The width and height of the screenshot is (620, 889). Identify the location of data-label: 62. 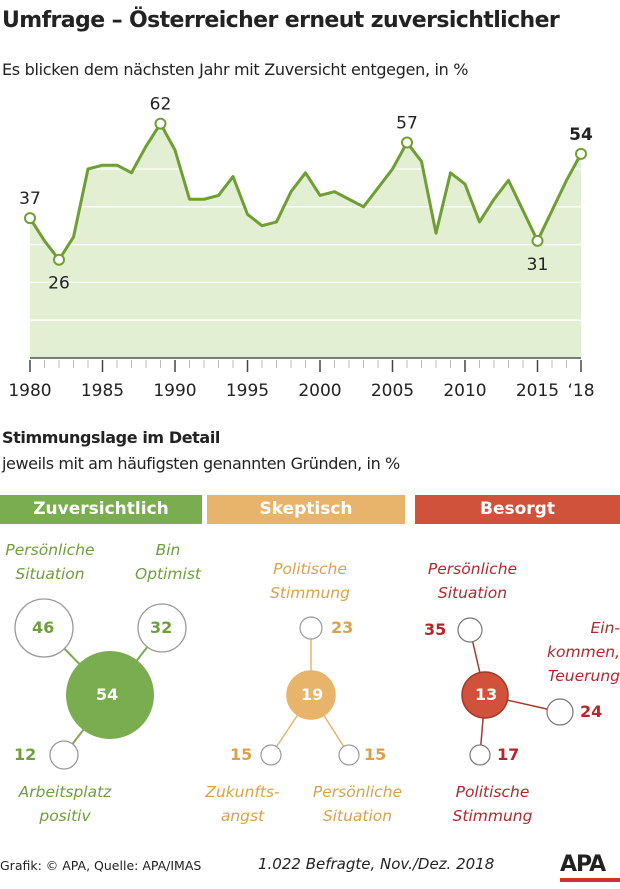
(161, 105).